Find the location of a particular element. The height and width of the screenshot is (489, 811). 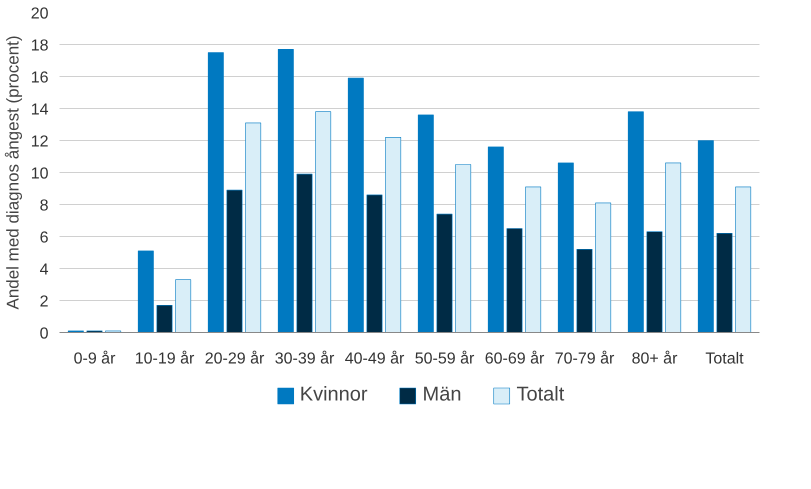

x-tick-label: 60-69 år is located at coordinates (514, 359).